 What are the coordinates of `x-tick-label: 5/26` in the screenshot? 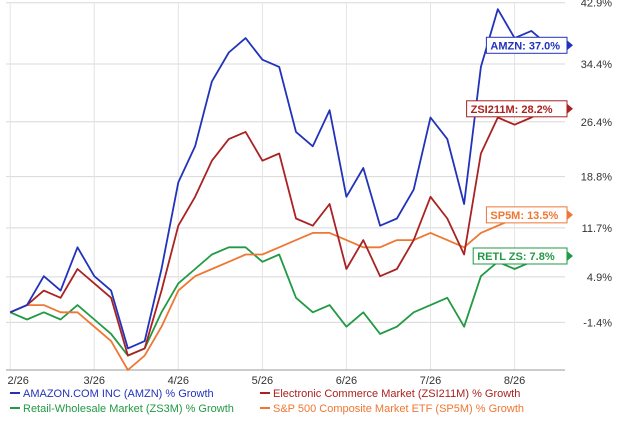 It's located at (262, 381).